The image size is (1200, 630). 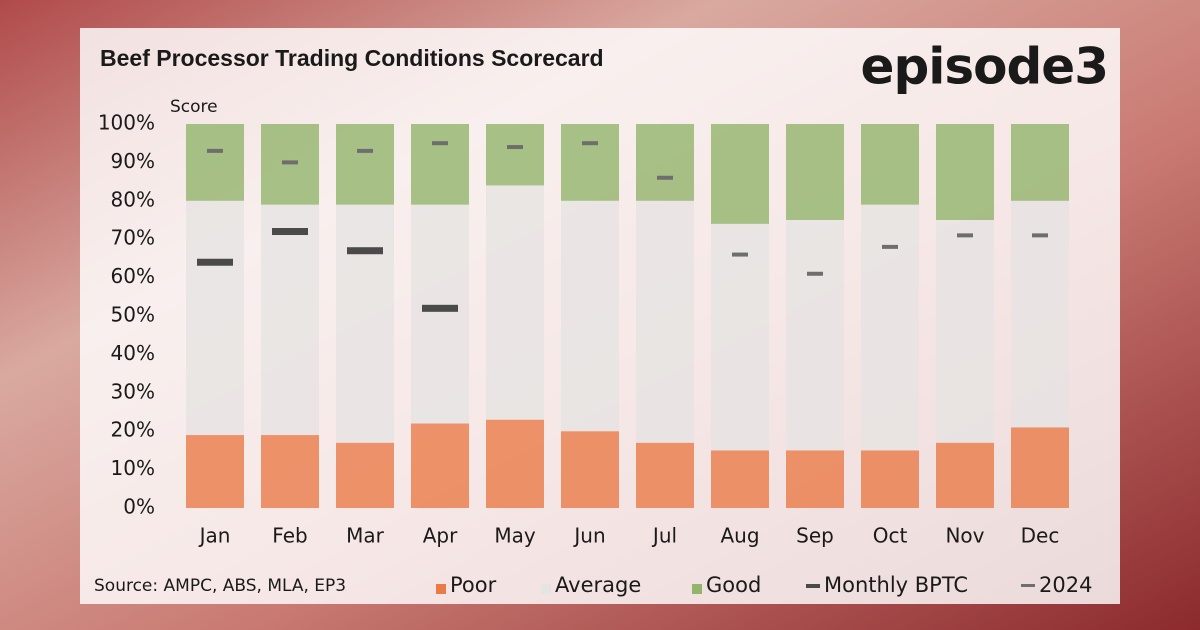 I want to click on x-tick-label: Jan, so click(x=214, y=536).